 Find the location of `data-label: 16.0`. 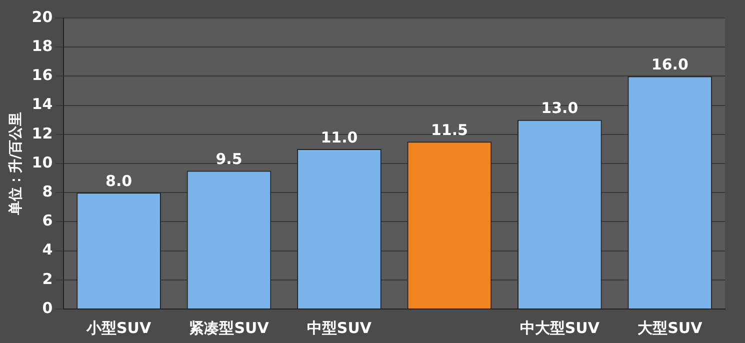

data-label: 16.0 is located at coordinates (669, 65).